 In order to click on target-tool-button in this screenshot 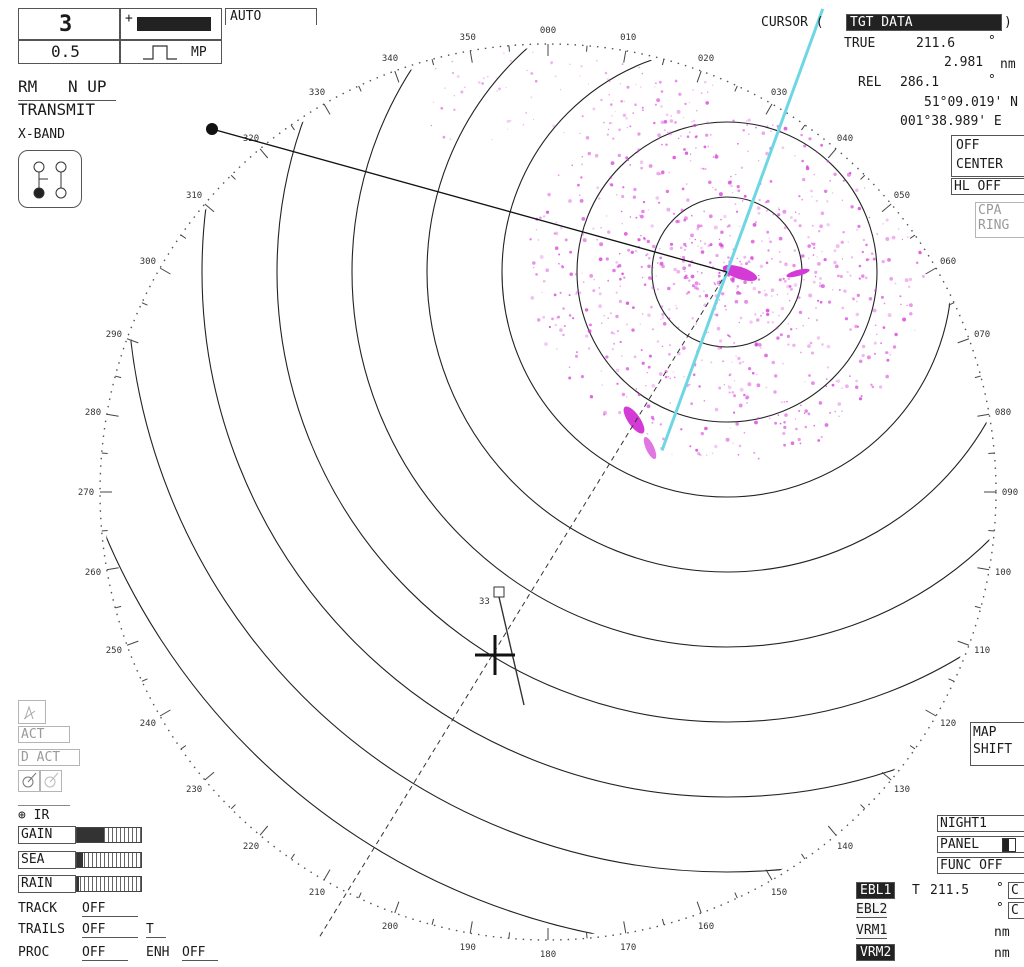, I will do `click(32, 712)`.